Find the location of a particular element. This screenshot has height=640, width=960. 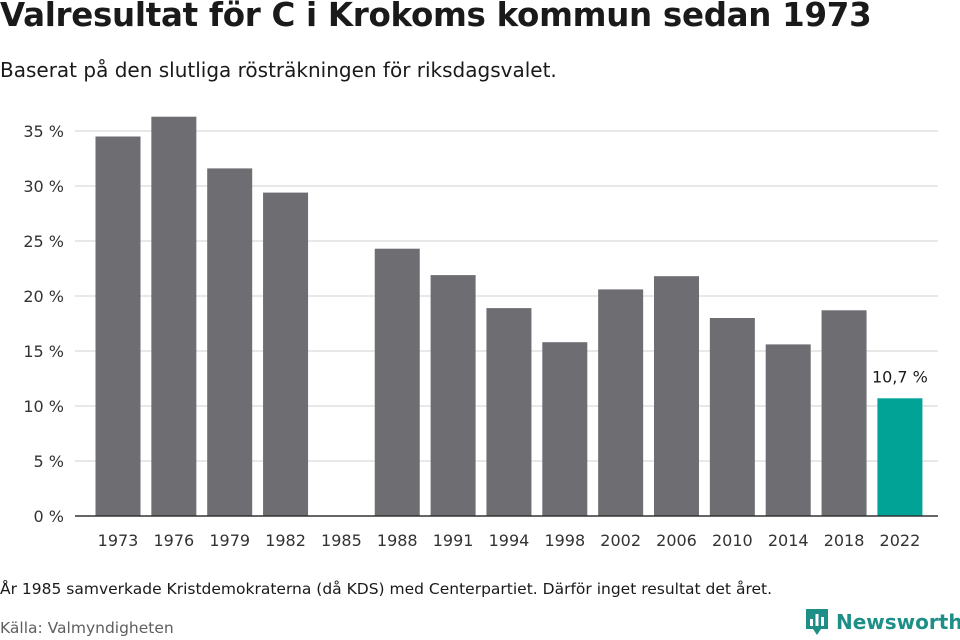

x-tick-label: 1985 is located at coordinates (341, 540).